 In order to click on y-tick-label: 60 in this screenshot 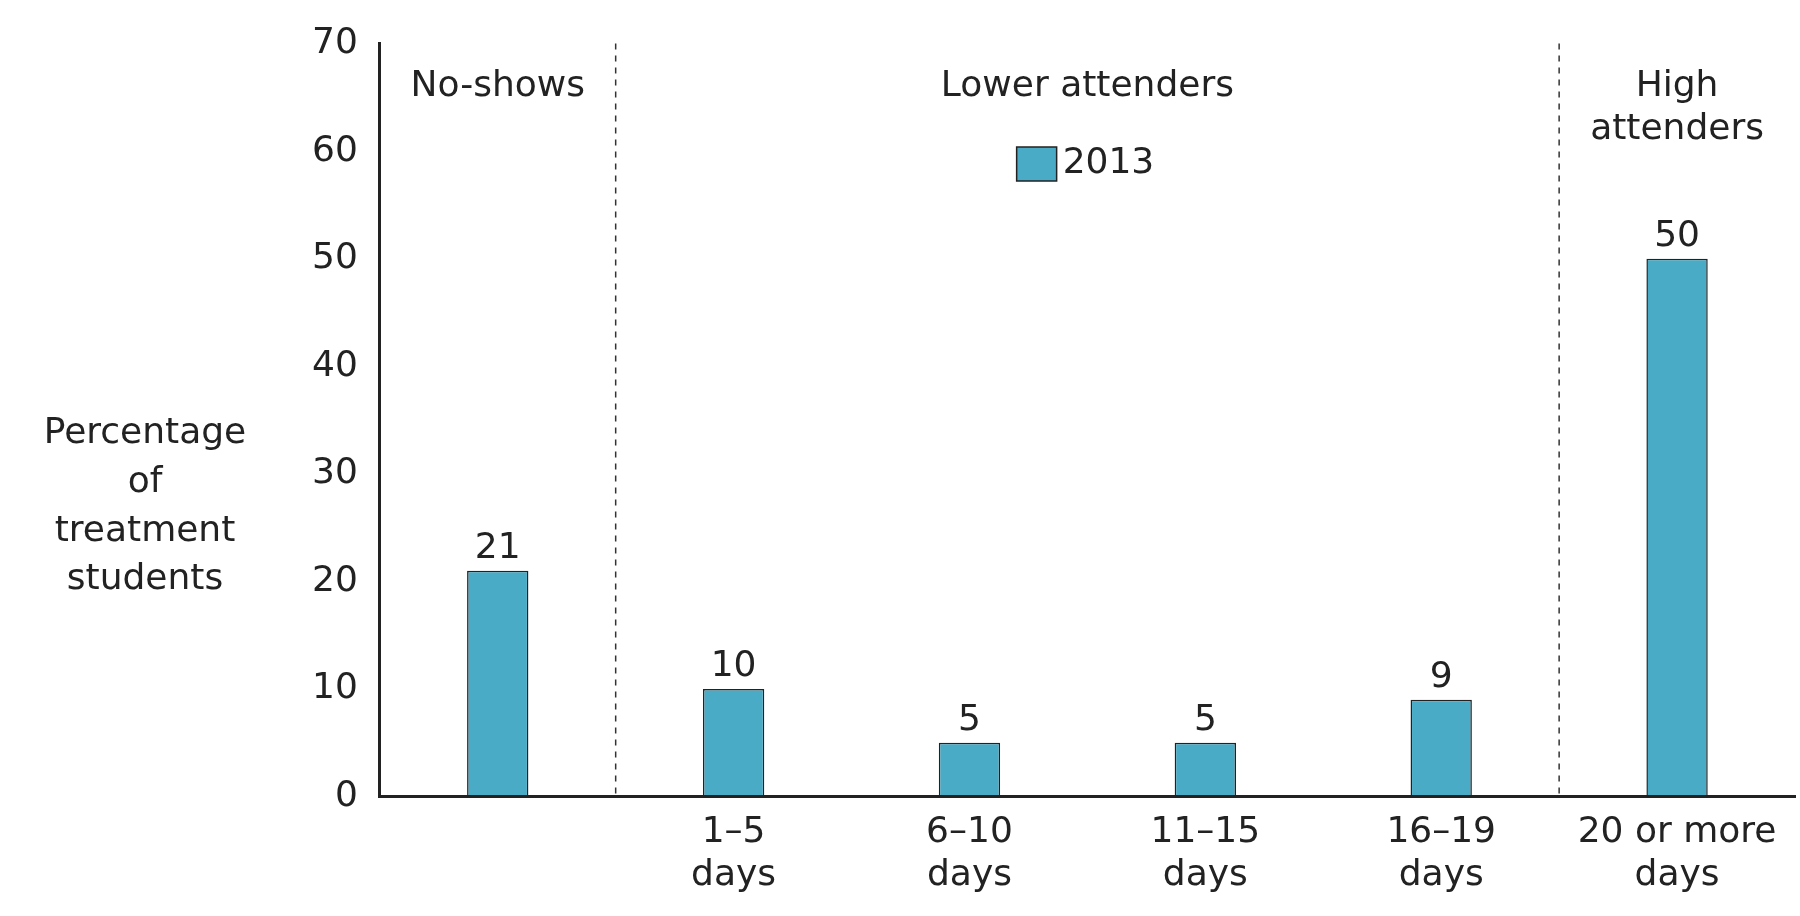, I will do `click(335, 148)`.